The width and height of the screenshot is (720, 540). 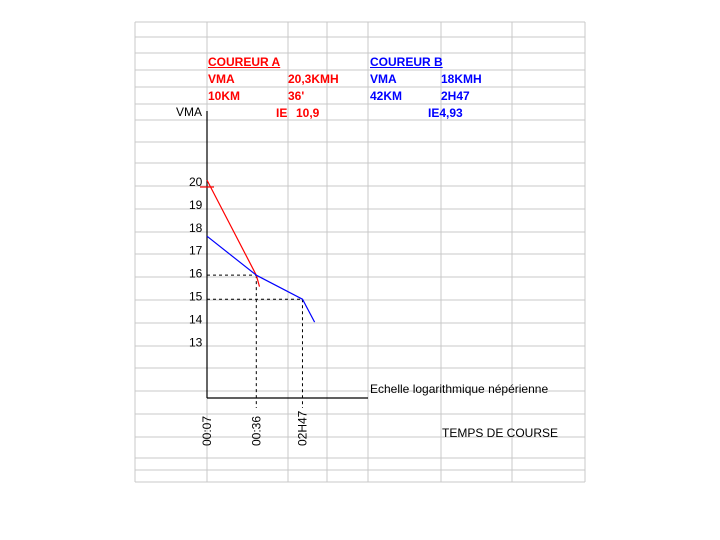 What do you see at coordinates (461, 79) in the screenshot?
I see `runner-b-vma-value: 18KMH` at bounding box center [461, 79].